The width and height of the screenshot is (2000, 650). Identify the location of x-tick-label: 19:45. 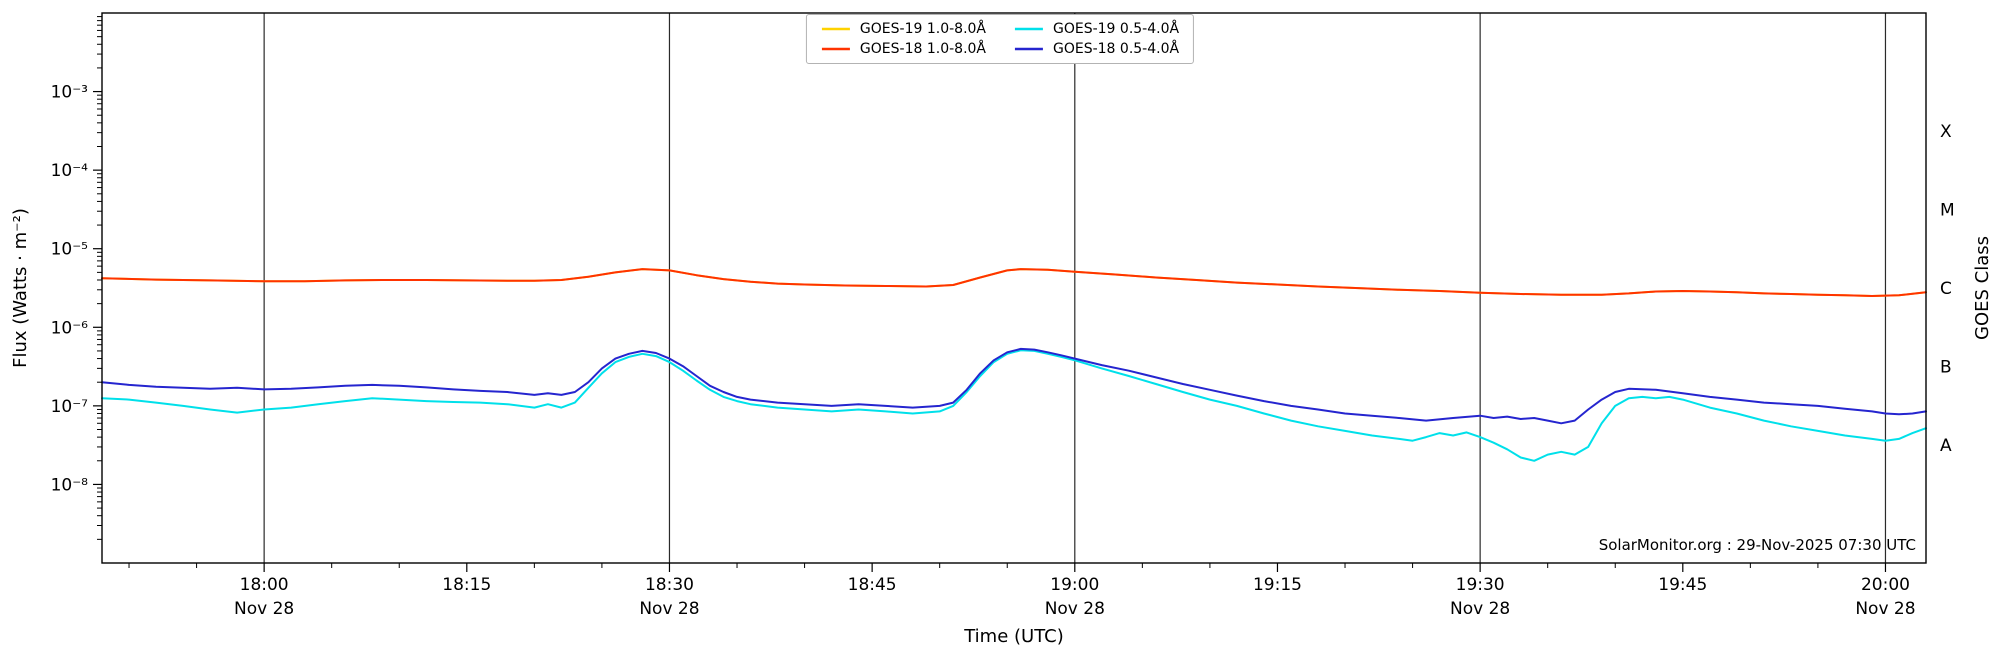
(1682, 585).